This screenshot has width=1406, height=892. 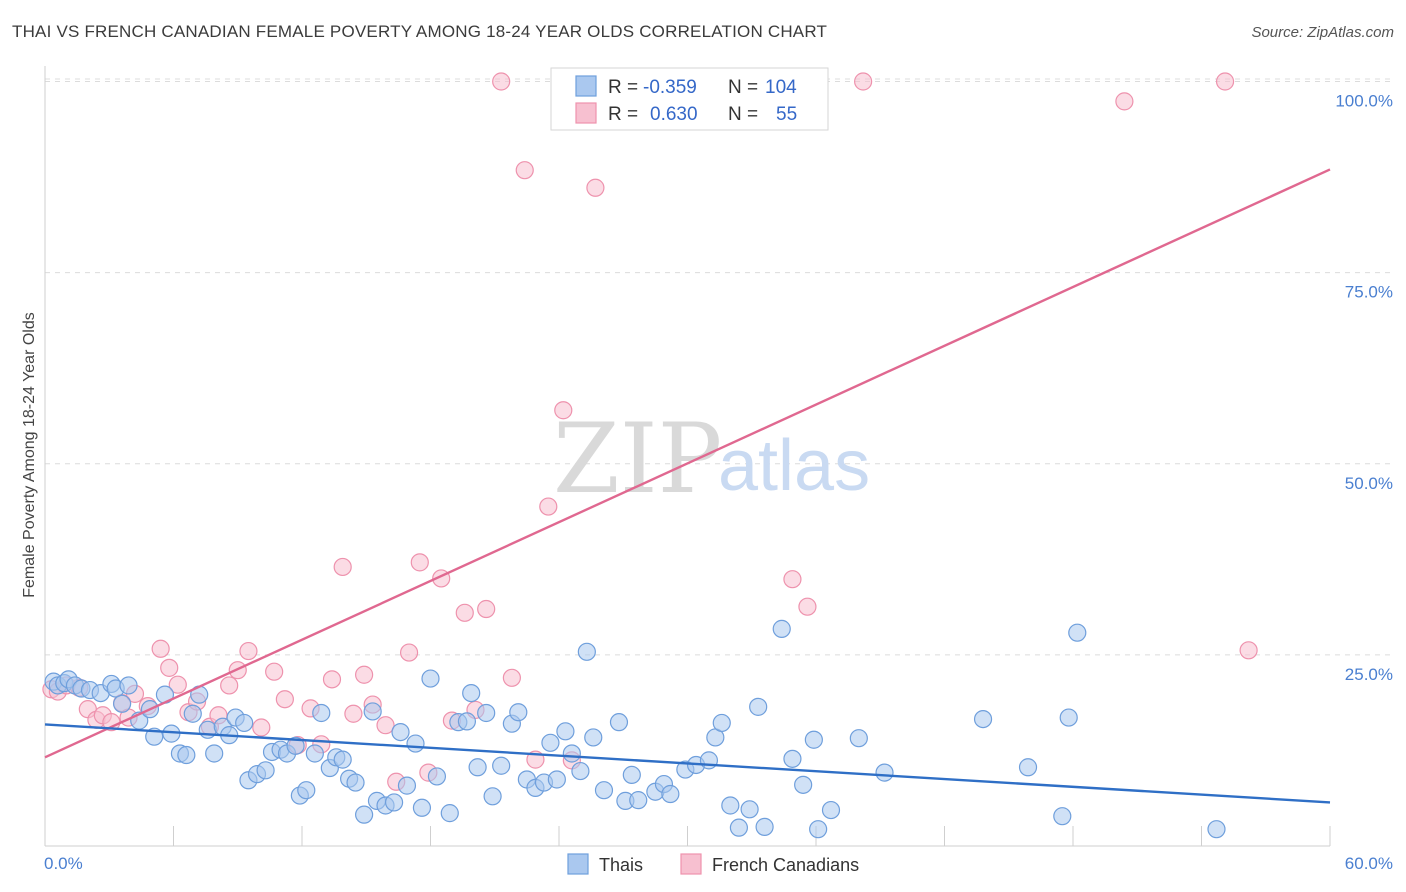 I want to click on y-tick-labels: 25.0% 50.0% 75.0% 100.0%, so click(x=1364, y=388).